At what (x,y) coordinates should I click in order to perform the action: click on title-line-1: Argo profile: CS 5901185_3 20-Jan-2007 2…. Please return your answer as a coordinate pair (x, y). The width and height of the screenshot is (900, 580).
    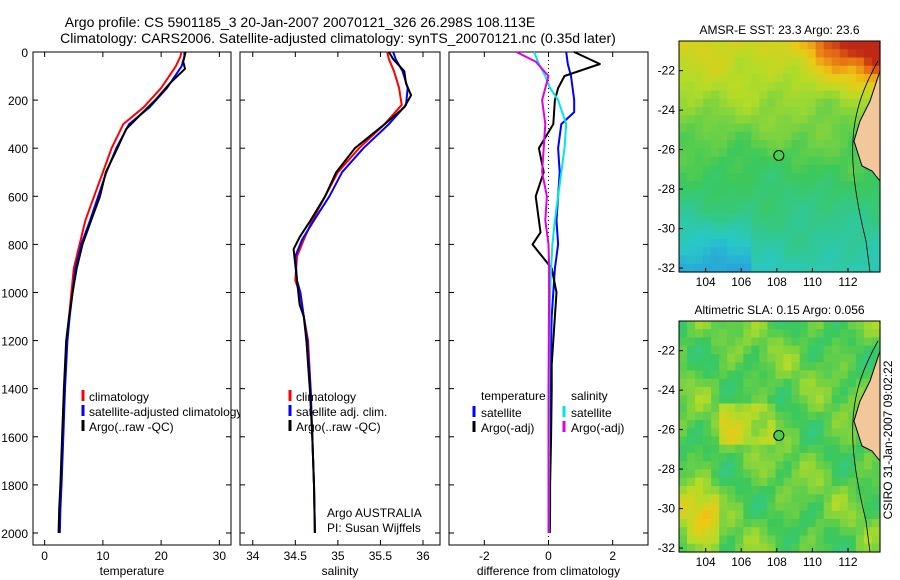
    Looking at the image, I should click on (300, 22).